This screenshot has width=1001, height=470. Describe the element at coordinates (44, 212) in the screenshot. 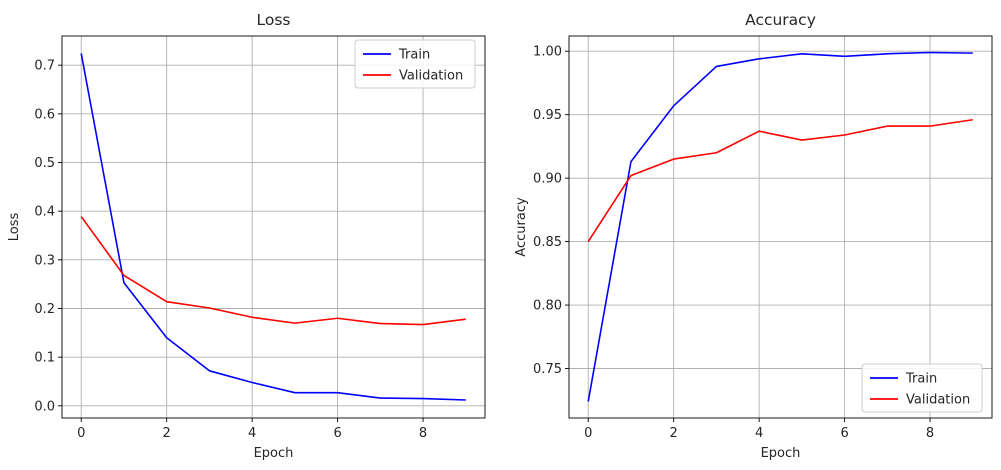

I see `y-tick-label: 0.4` at that location.